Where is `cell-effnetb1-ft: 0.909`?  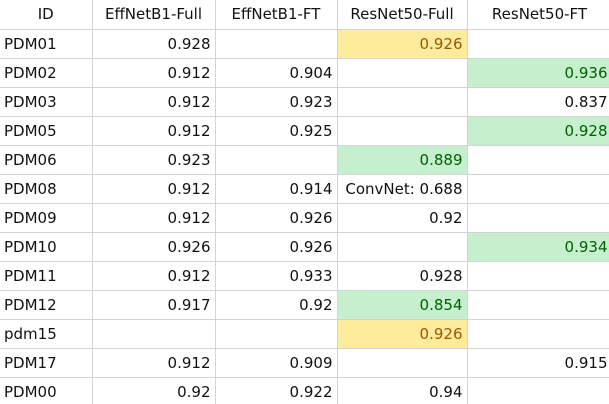
cell-effnetb1-ft: 0.909 is located at coordinates (276, 363).